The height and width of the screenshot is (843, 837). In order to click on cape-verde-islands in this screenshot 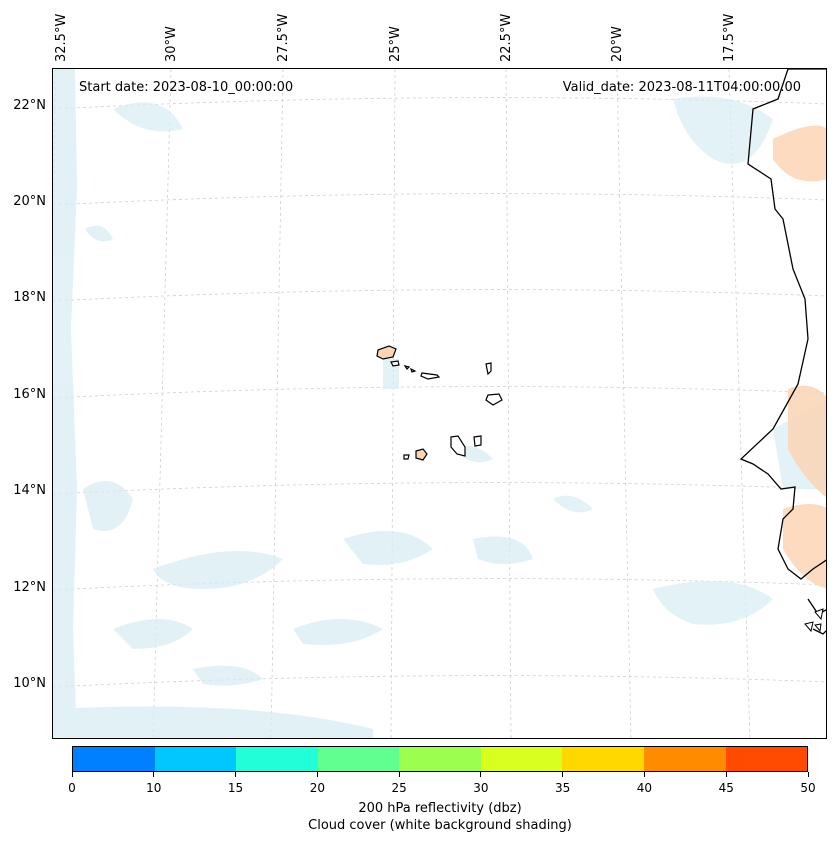, I will do `click(439, 403)`.